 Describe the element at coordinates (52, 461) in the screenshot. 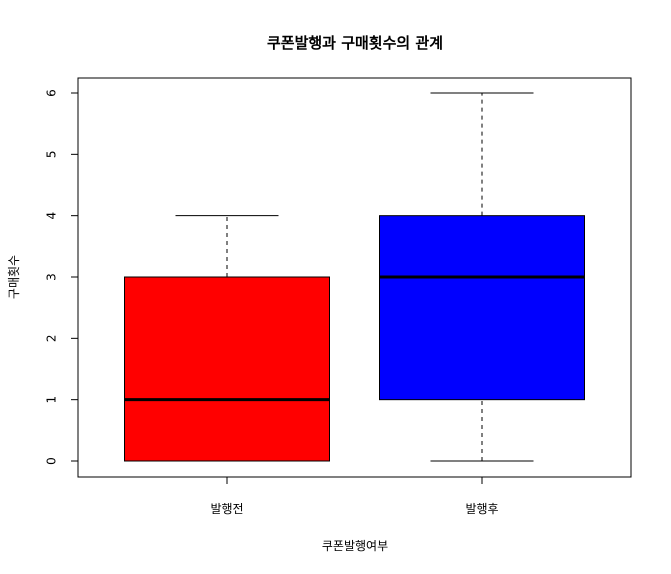

I see `y-tick-label: 0` at that location.